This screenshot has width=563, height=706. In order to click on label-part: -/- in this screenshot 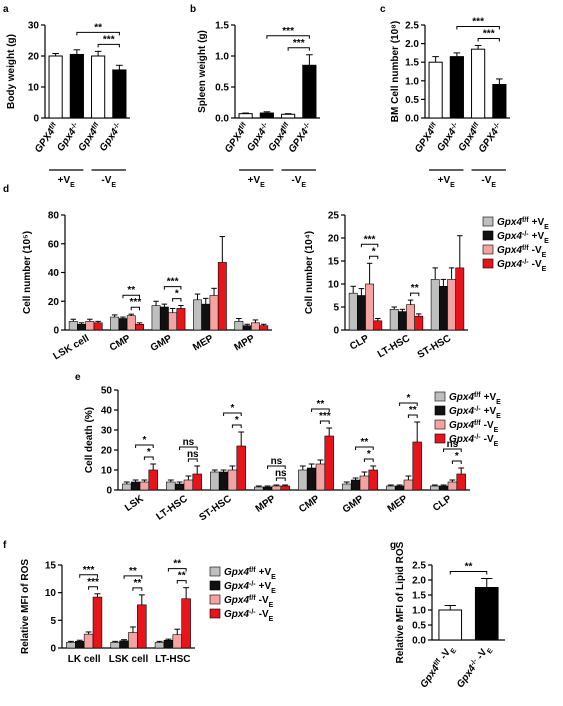, I will do `click(525, 234)`.